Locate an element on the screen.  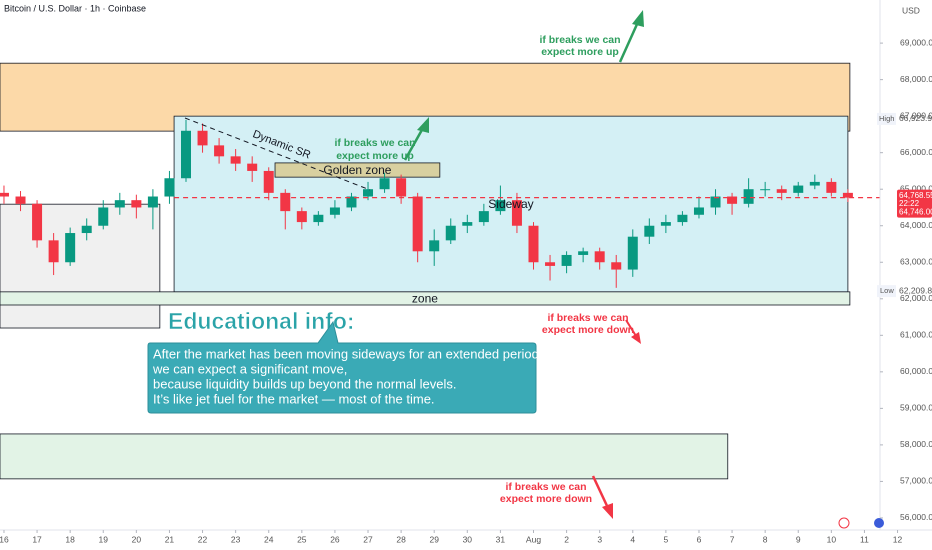
current-price-box is located at coordinates (914, 203).